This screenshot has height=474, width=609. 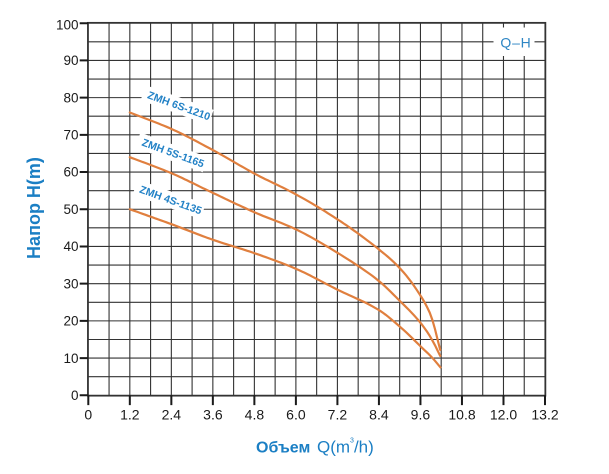 What do you see at coordinates (345, 447) in the screenshot?
I see `svg-text: Q(m3/h)` at bounding box center [345, 447].